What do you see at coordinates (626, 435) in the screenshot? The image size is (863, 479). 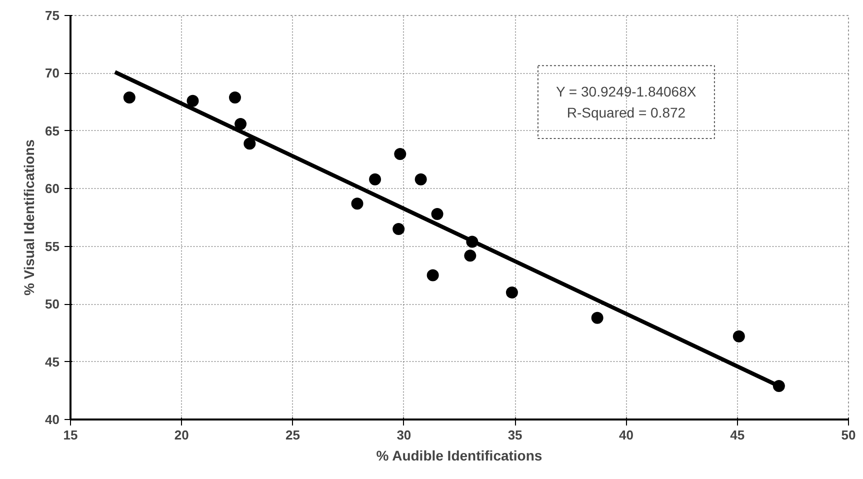 I see `x-tick-label: 40` at bounding box center [626, 435].